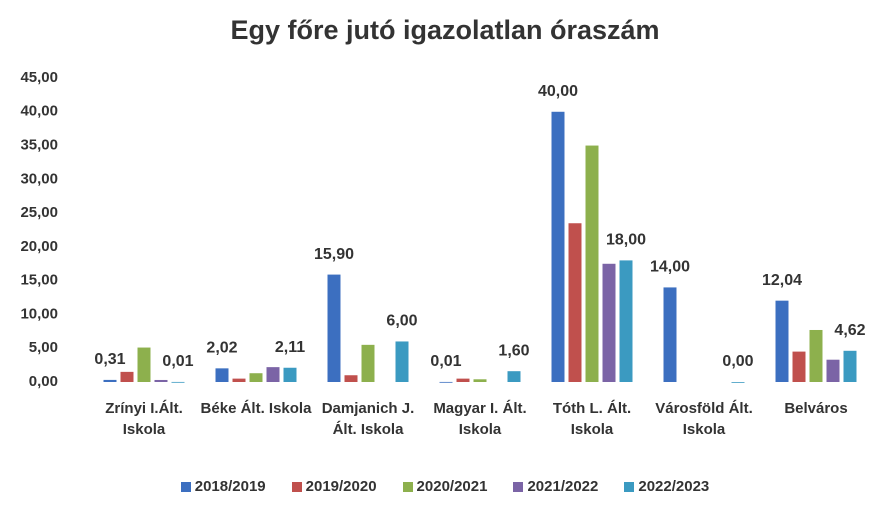 The width and height of the screenshot is (890, 517). Describe the element at coordinates (109, 359) in the screenshot. I see `data-label: 0,31` at that location.